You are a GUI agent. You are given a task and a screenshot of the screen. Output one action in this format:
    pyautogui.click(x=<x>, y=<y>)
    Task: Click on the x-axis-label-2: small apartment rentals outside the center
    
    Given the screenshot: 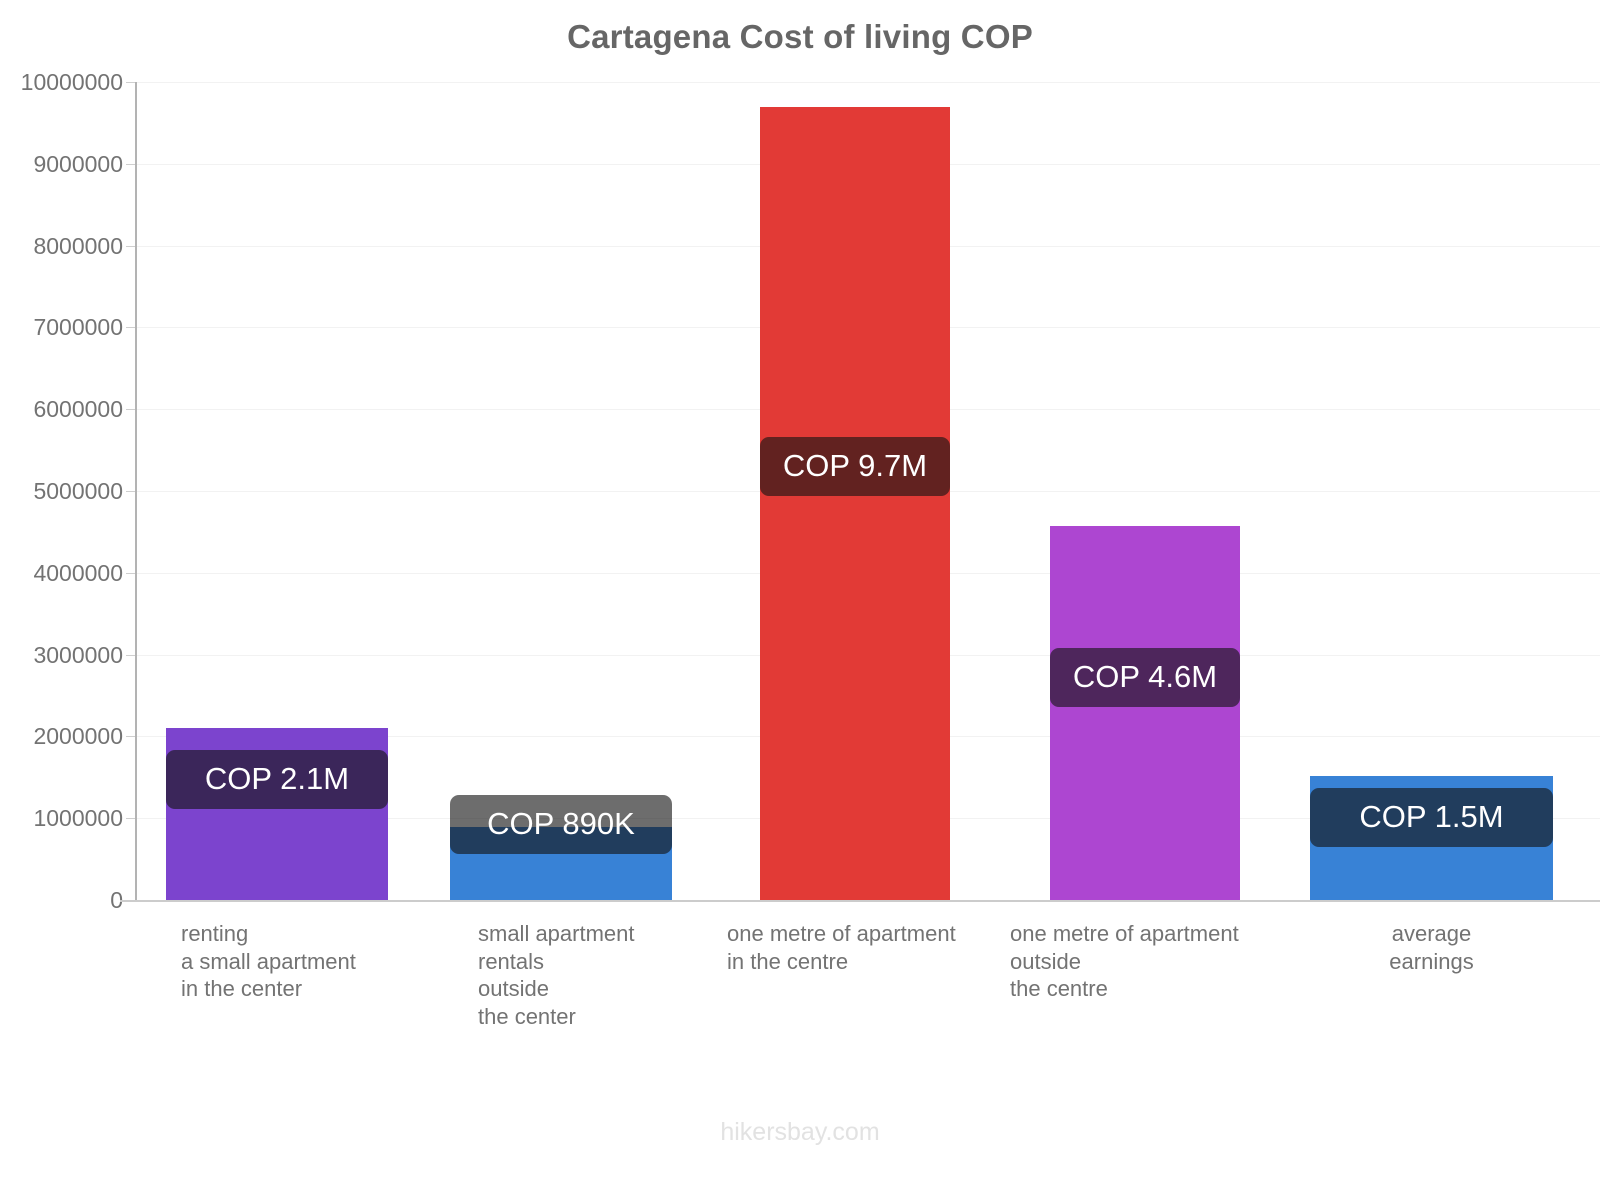 What is the action you would take?
    pyautogui.click(x=628, y=975)
    